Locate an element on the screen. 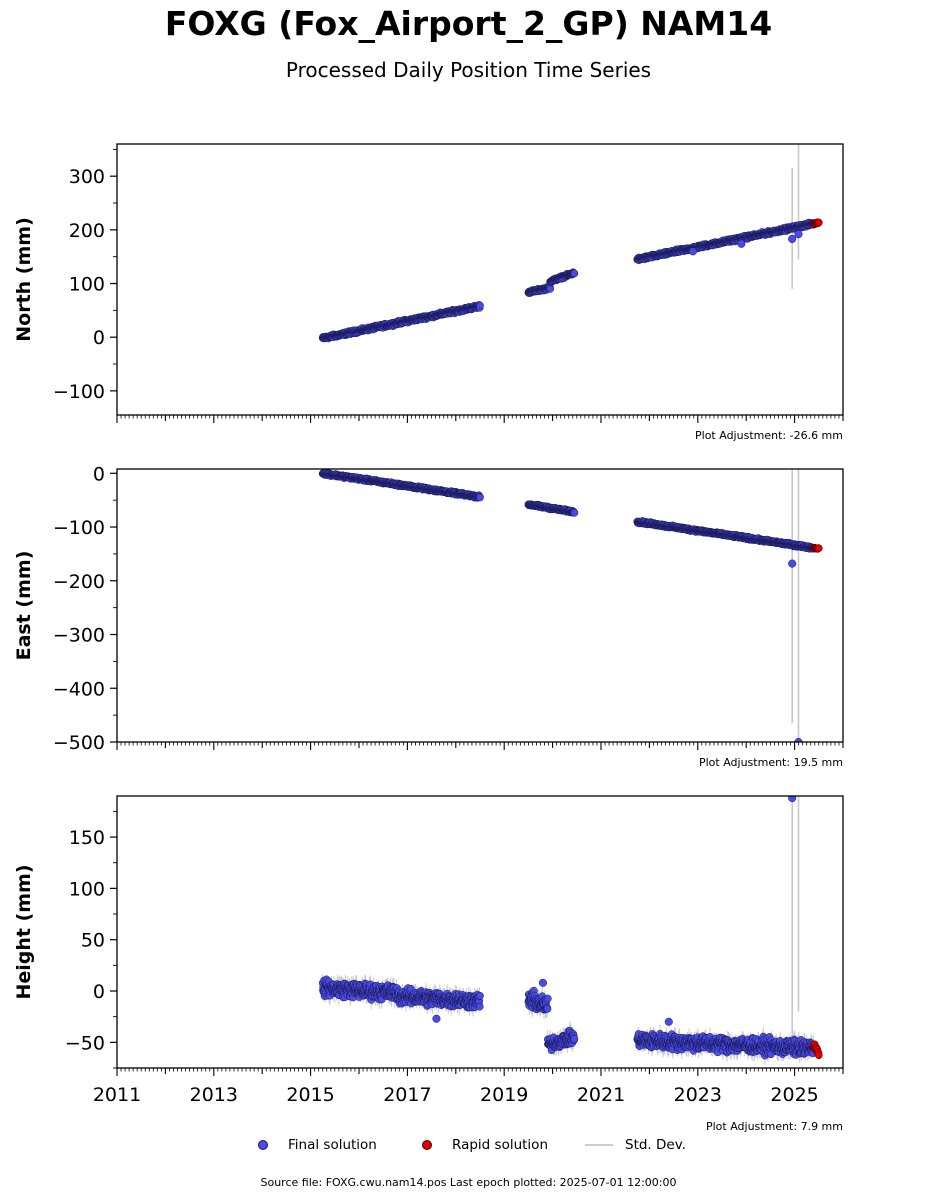  y-tick-label: −300 is located at coordinates (79, 636).